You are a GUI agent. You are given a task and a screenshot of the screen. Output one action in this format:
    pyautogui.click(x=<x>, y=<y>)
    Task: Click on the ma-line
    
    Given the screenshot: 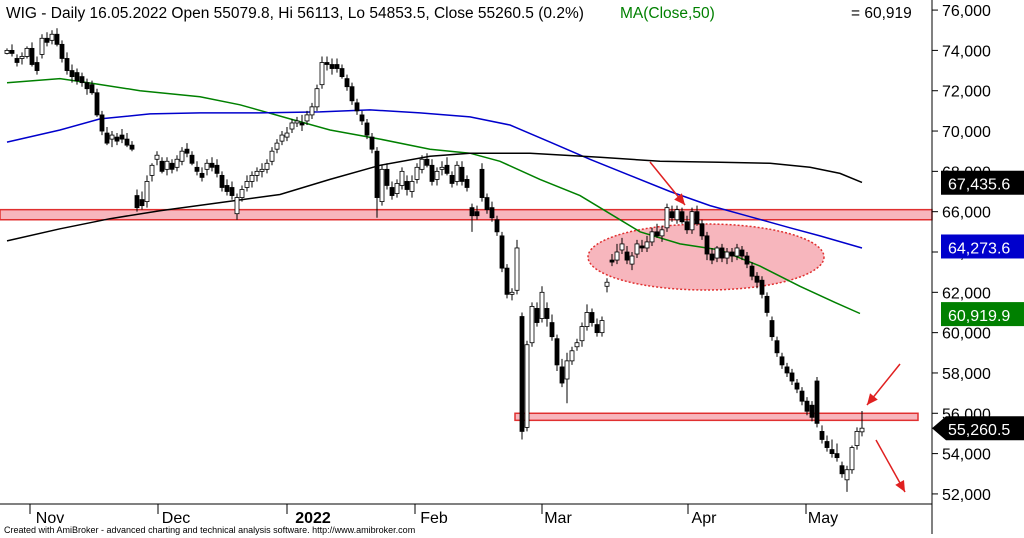 What is the action you would take?
    pyautogui.click(x=434, y=197)
    